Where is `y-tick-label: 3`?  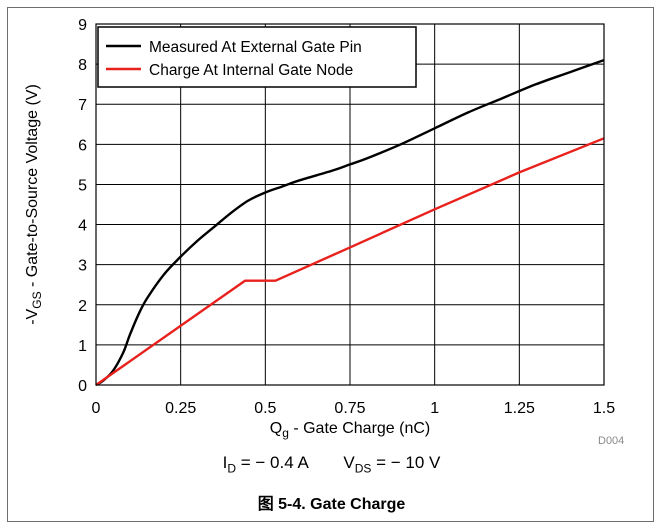 y-tick-label: 3 is located at coordinates (82, 266).